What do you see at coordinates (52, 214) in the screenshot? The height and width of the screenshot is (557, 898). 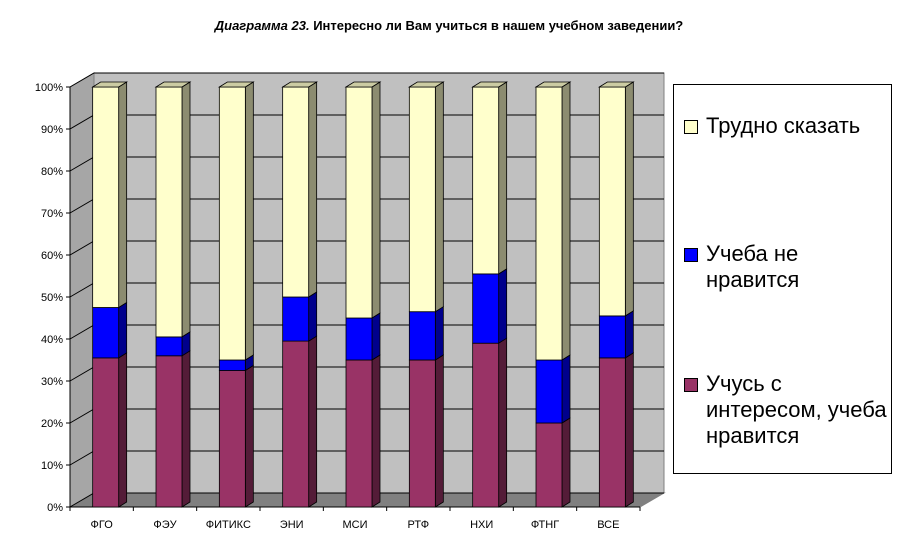 I see `y-tick-label: 70%` at bounding box center [52, 214].